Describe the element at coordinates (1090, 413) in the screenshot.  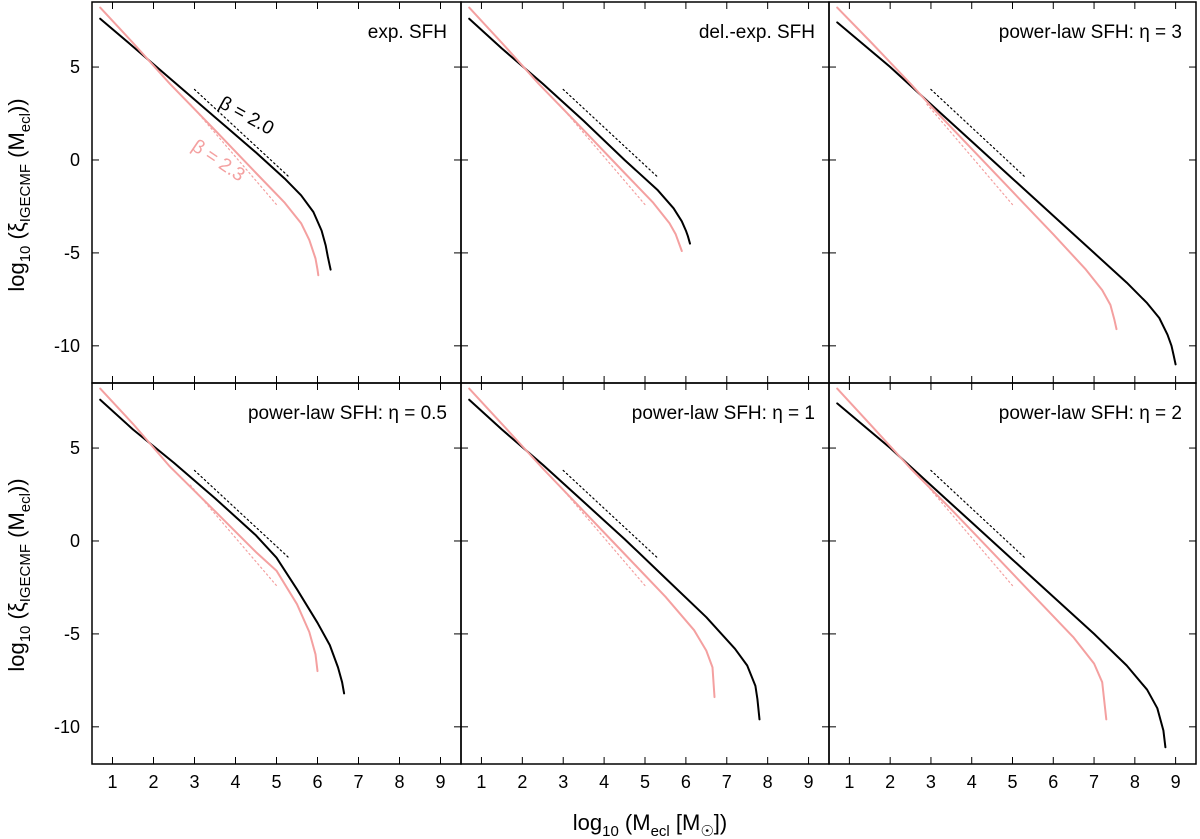
I see `panel-title: power-law SFH: η = 2` at that location.